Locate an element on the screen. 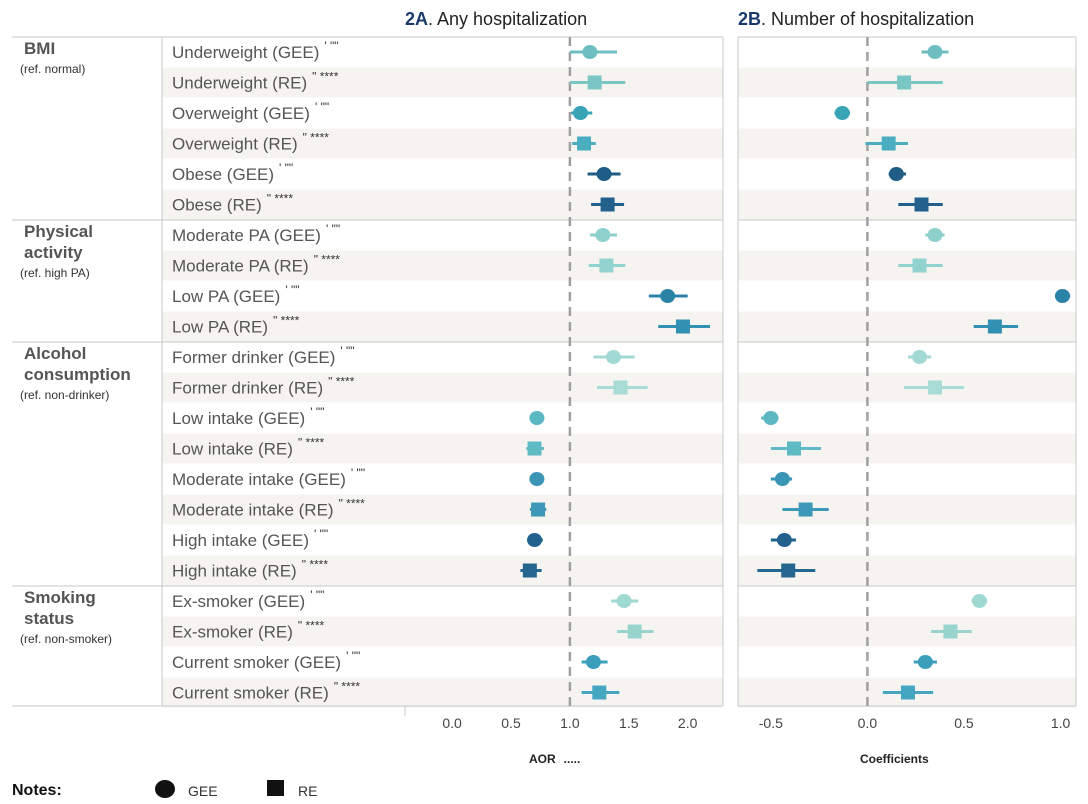  row-label: Ex-smoker (RE) is located at coordinates (232, 632).